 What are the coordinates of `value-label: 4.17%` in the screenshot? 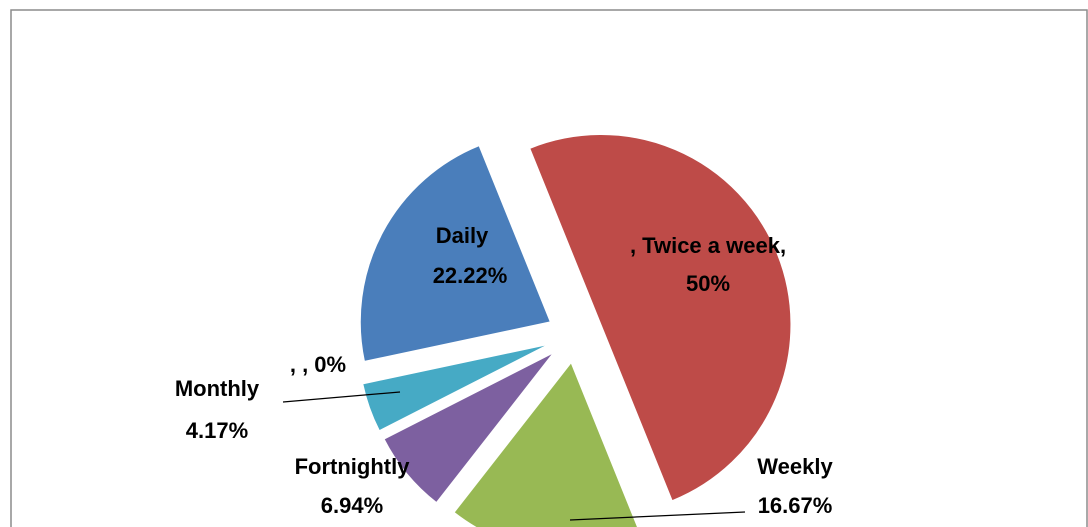 It's located at (217, 430).